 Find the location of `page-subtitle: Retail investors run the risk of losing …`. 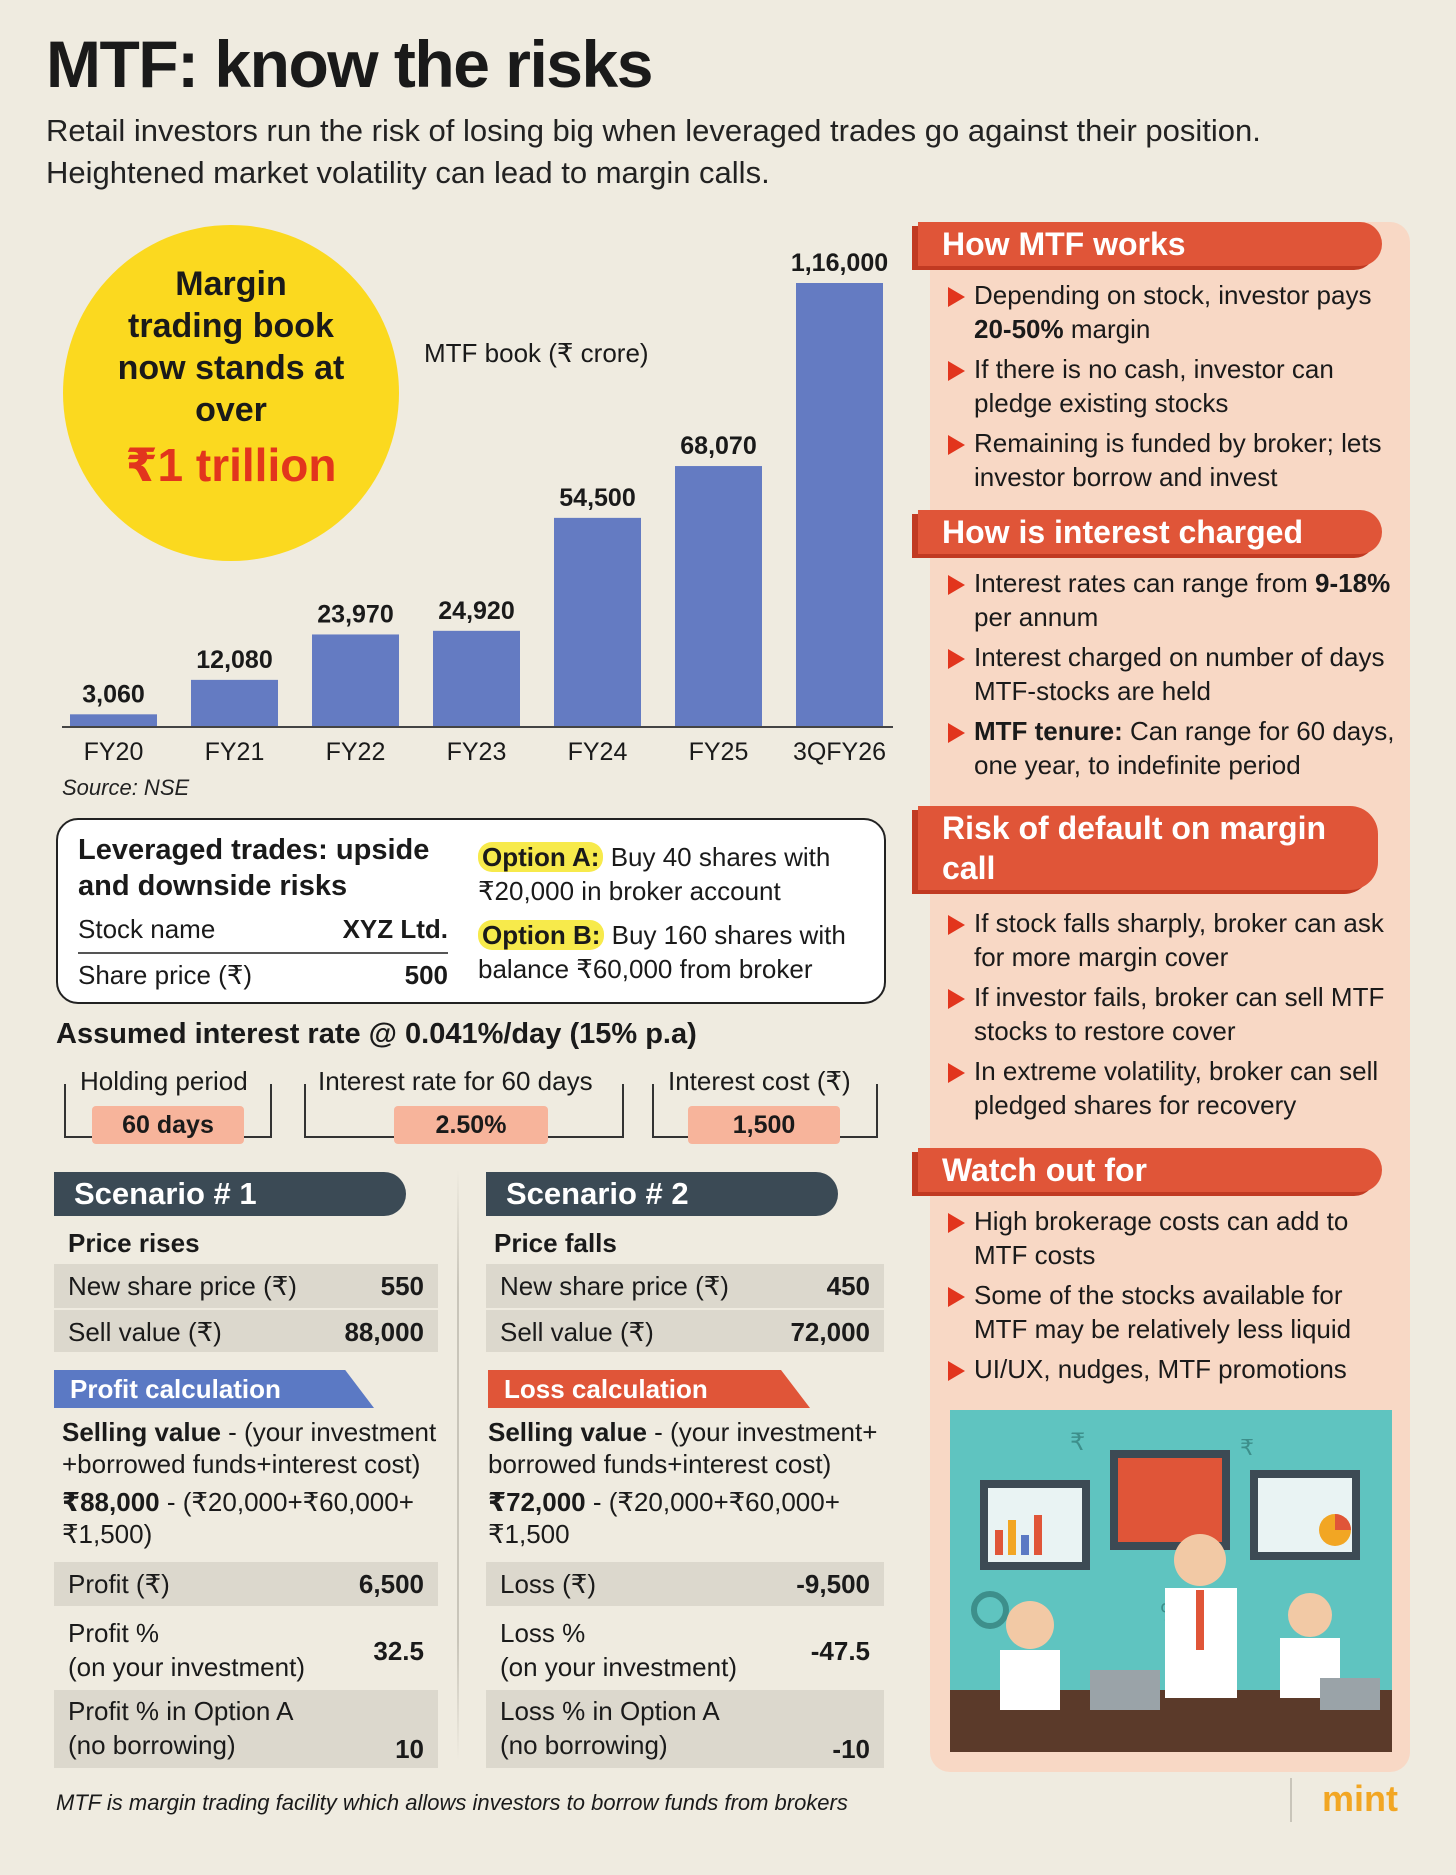

page-subtitle: Retail investors run the risk of losing … is located at coordinates (653, 151).